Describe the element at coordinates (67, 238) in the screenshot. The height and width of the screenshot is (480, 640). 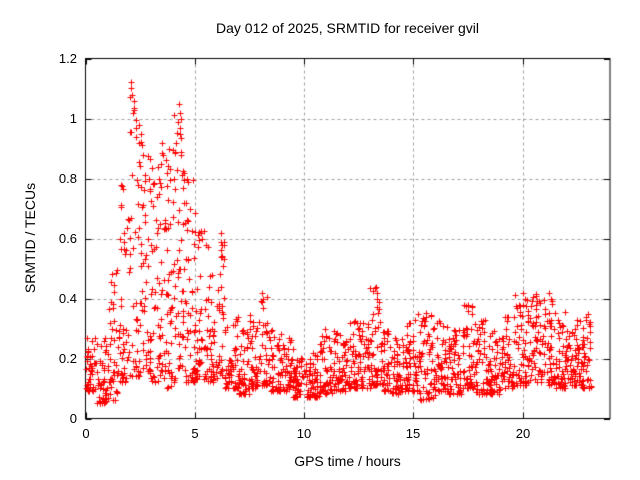
I see `y-tick-label: 0.6` at that location.